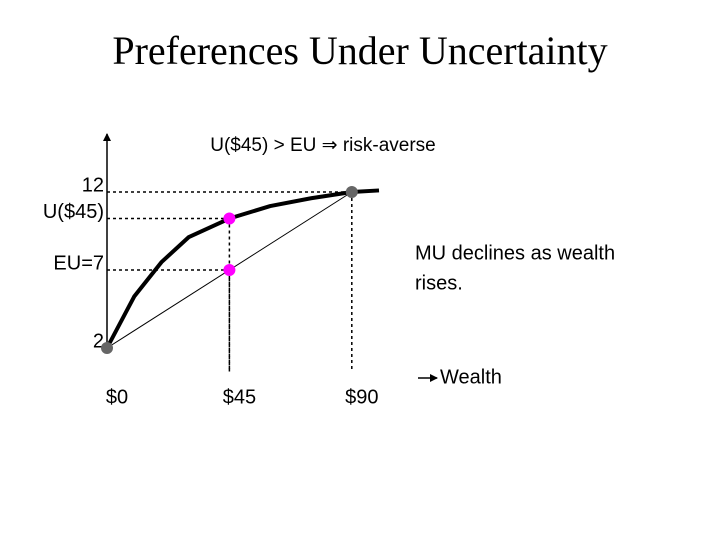 This screenshot has width=720, height=540. What do you see at coordinates (117, 397) in the screenshot?
I see `x-tick-label: $0` at bounding box center [117, 397].